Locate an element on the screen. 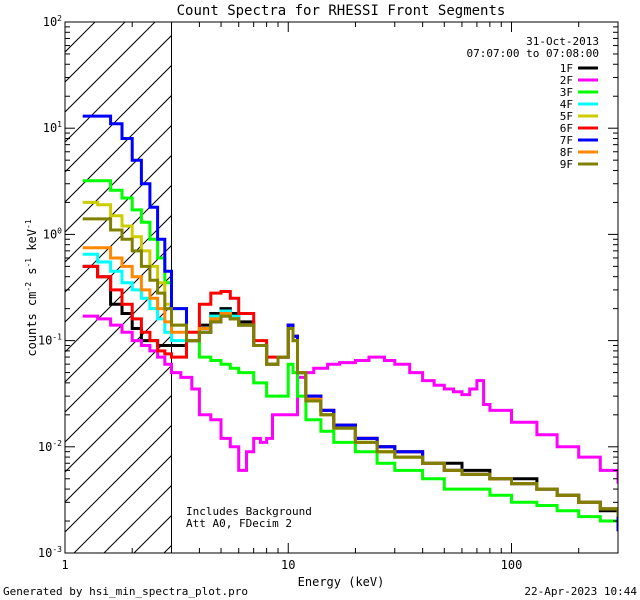  y-tick-label: 102 is located at coordinates (52, 21).